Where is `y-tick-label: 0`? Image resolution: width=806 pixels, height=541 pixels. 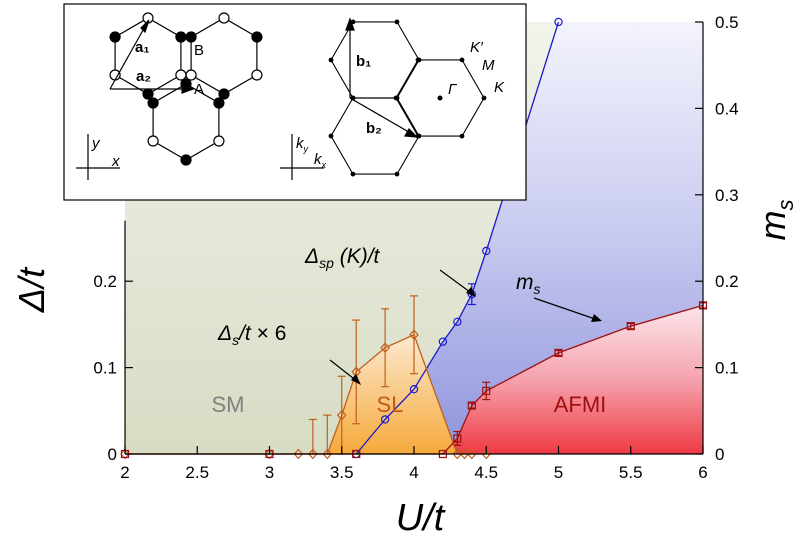 y-tick-label: 0 is located at coordinates (112, 454).